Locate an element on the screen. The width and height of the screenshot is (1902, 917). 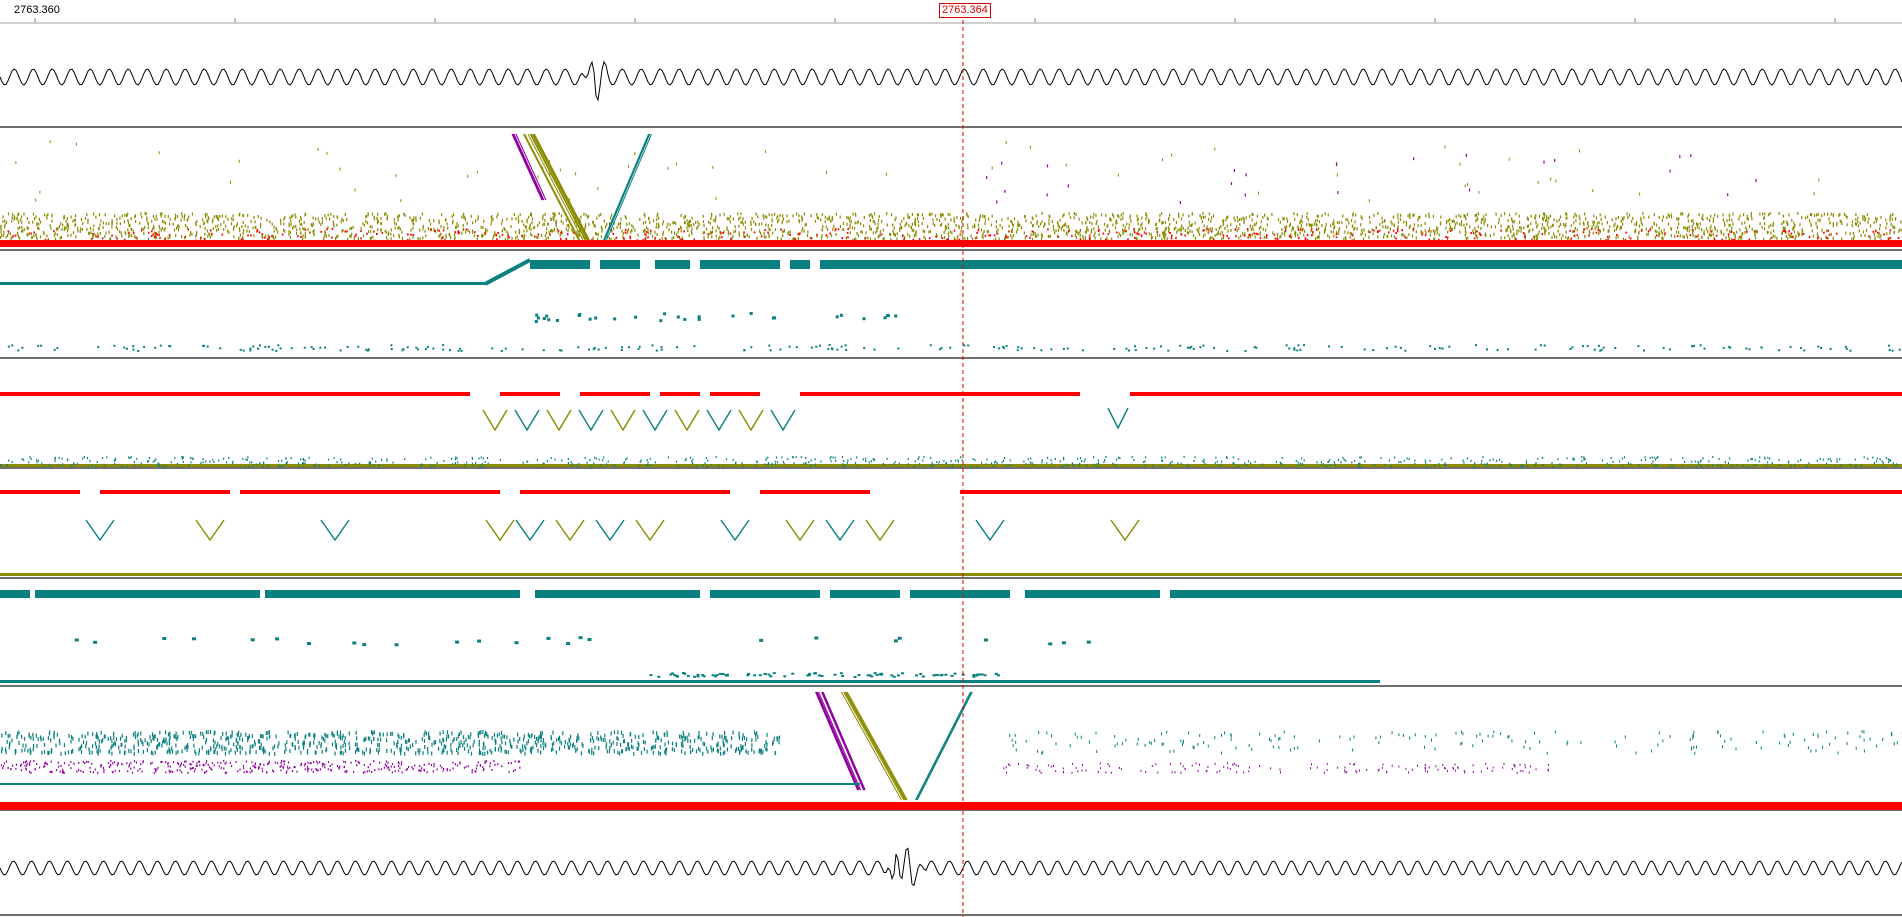
ruler-start-time: 2763.360 is located at coordinates (37, 10).